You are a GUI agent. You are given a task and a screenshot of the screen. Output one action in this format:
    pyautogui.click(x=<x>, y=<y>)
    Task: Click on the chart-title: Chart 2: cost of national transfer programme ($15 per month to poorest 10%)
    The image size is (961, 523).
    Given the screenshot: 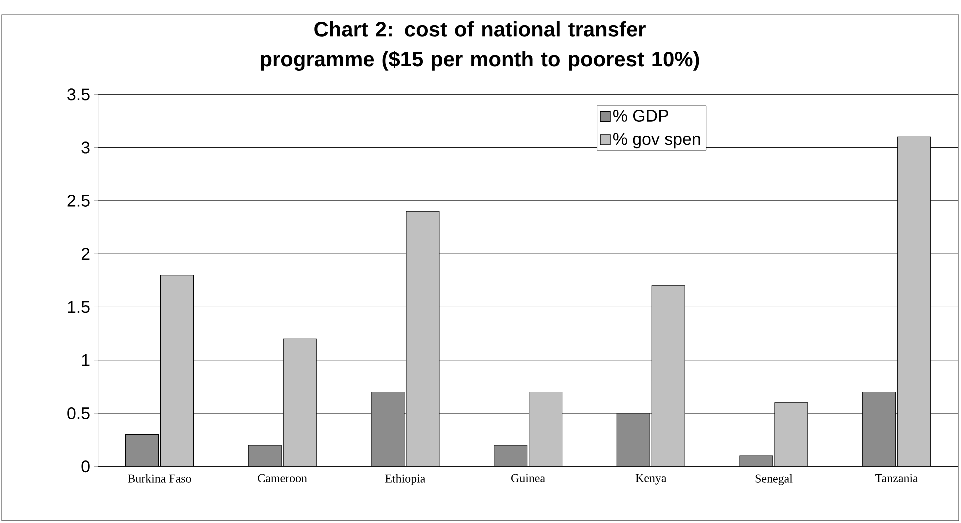 What is the action you would take?
    pyautogui.click(x=480, y=46)
    